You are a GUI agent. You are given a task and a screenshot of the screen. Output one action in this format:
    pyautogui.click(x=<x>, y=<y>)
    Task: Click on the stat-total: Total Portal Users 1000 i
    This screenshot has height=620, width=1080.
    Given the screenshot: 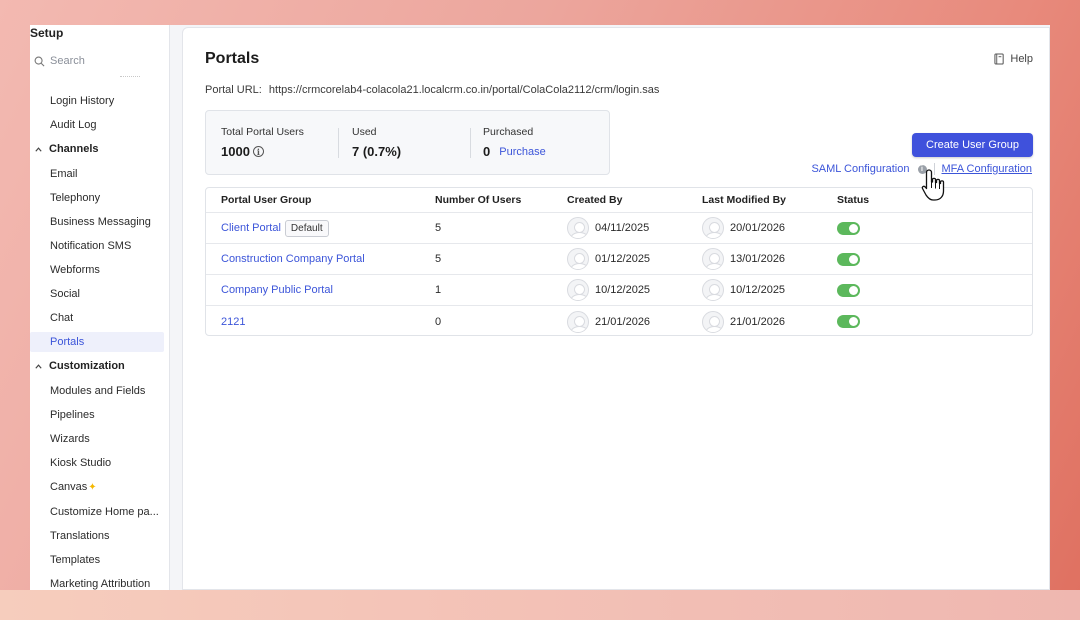 What is the action you would take?
    pyautogui.click(x=262, y=142)
    